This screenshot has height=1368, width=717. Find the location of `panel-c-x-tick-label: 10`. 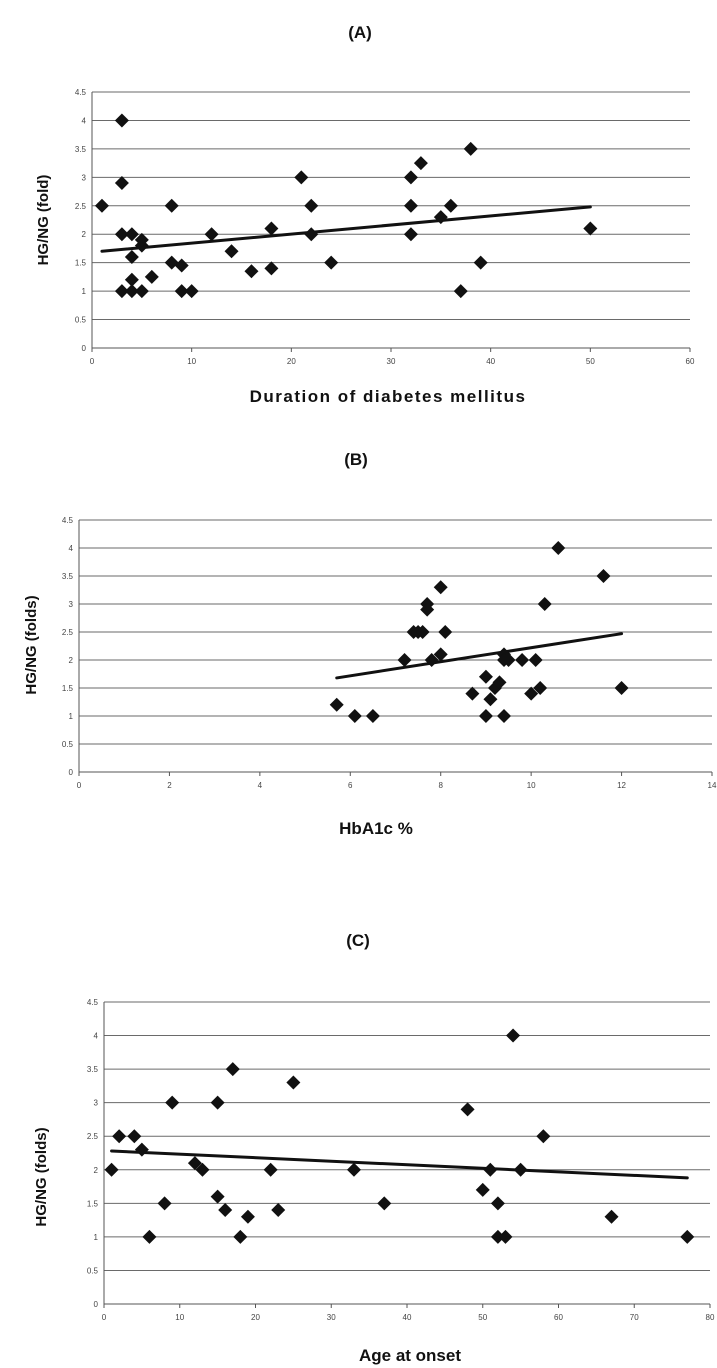

panel-c-x-tick-label: 10 is located at coordinates (179, 1317).